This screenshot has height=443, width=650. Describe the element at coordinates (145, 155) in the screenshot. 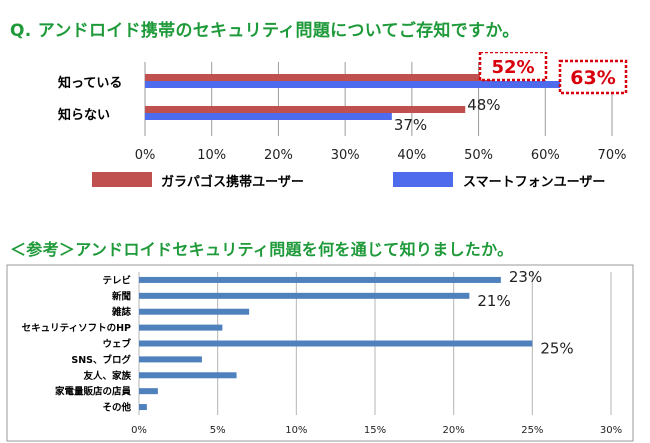

I see `top-x-tick-label: 0%` at that location.